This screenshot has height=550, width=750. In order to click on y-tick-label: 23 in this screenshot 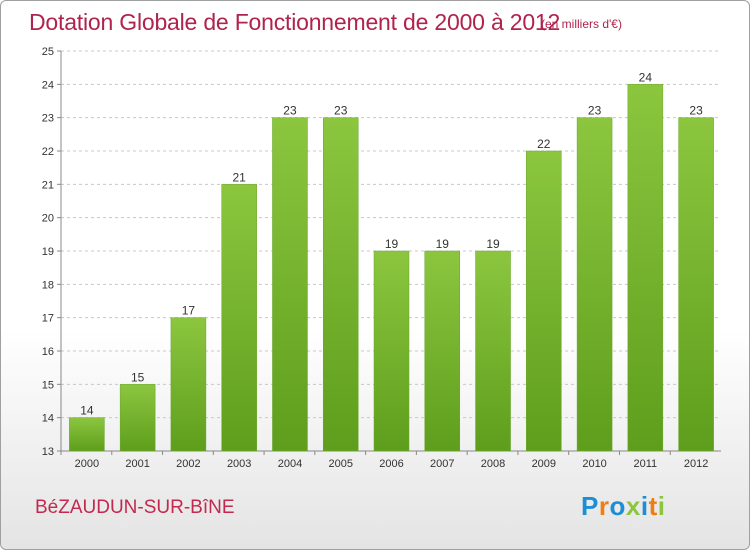, I will do `click(48, 119)`.